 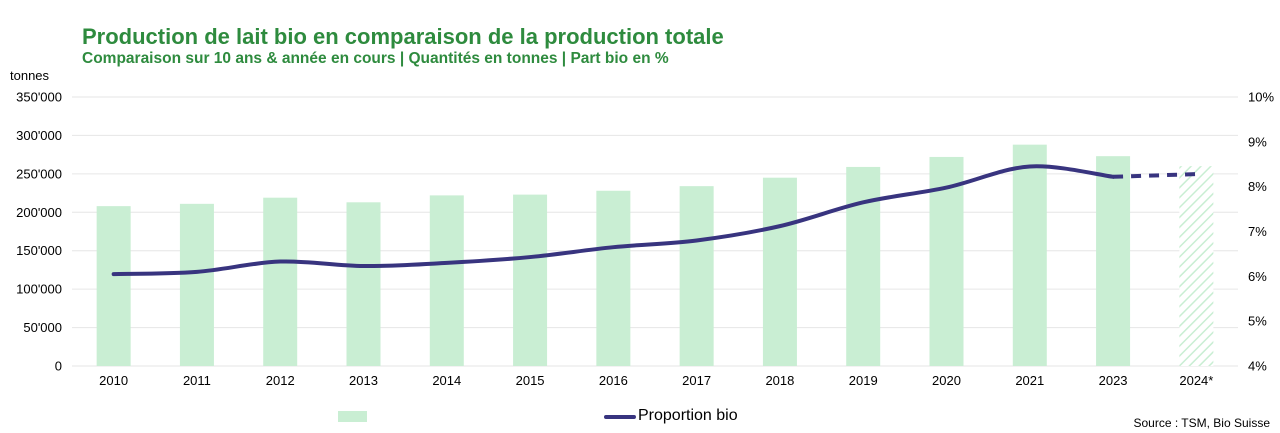 I want to click on x-tick-label: 2015, so click(x=530, y=380).